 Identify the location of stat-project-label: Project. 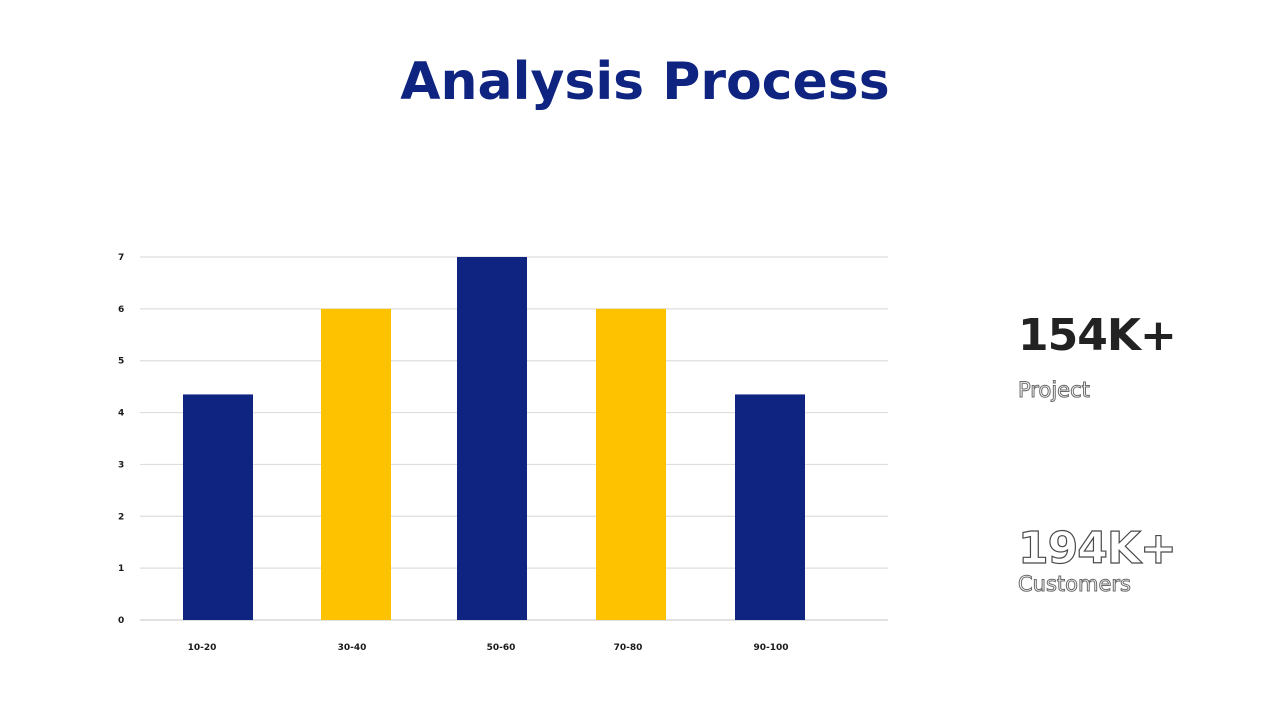
(1054, 390).